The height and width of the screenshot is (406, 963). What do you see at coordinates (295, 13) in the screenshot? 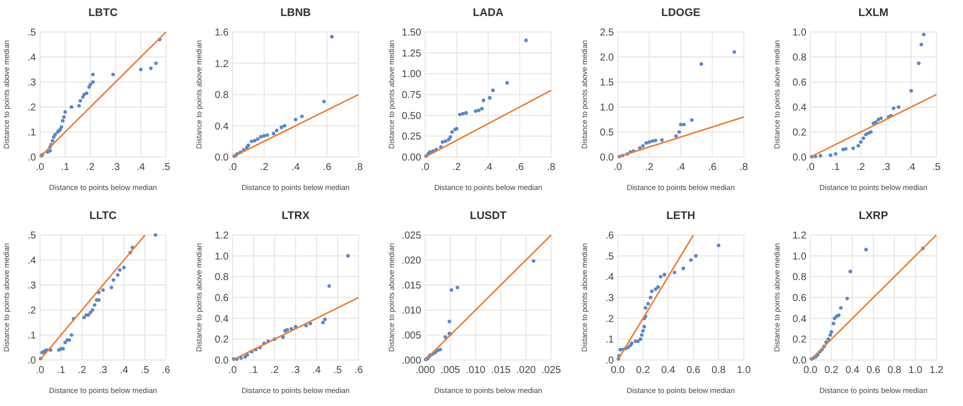
I see `chart-title: LBNB` at bounding box center [295, 13].